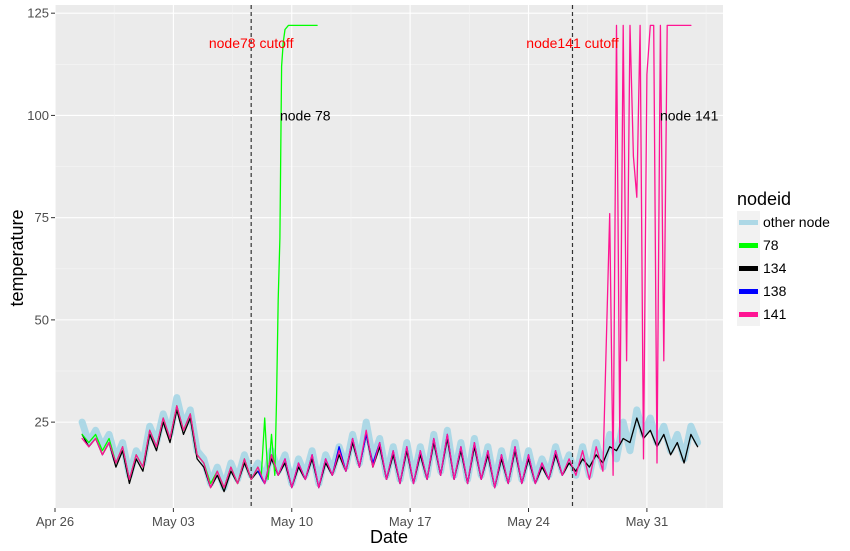 The image size is (850, 551). Describe the element at coordinates (771, 245) in the screenshot. I see `legend-label: 78` at that location.